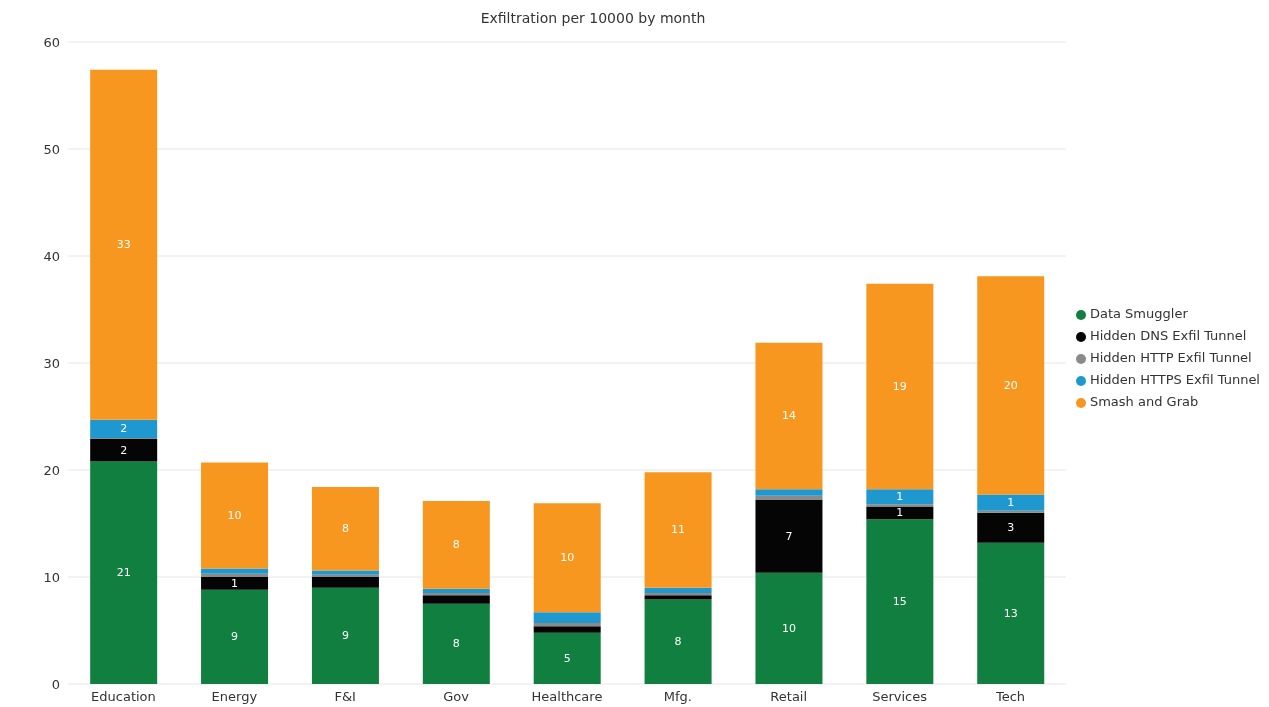  What do you see at coordinates (900, 697) in the screenshot?
I see `x-tick-label: Services` at bounding box center [900, 697].